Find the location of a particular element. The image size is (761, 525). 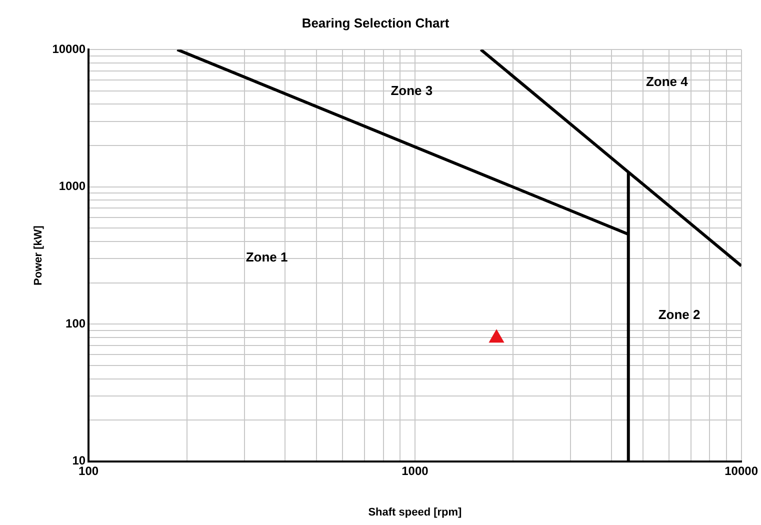

y-axis-title: Power [kW] is located at coordinates (38, 255).